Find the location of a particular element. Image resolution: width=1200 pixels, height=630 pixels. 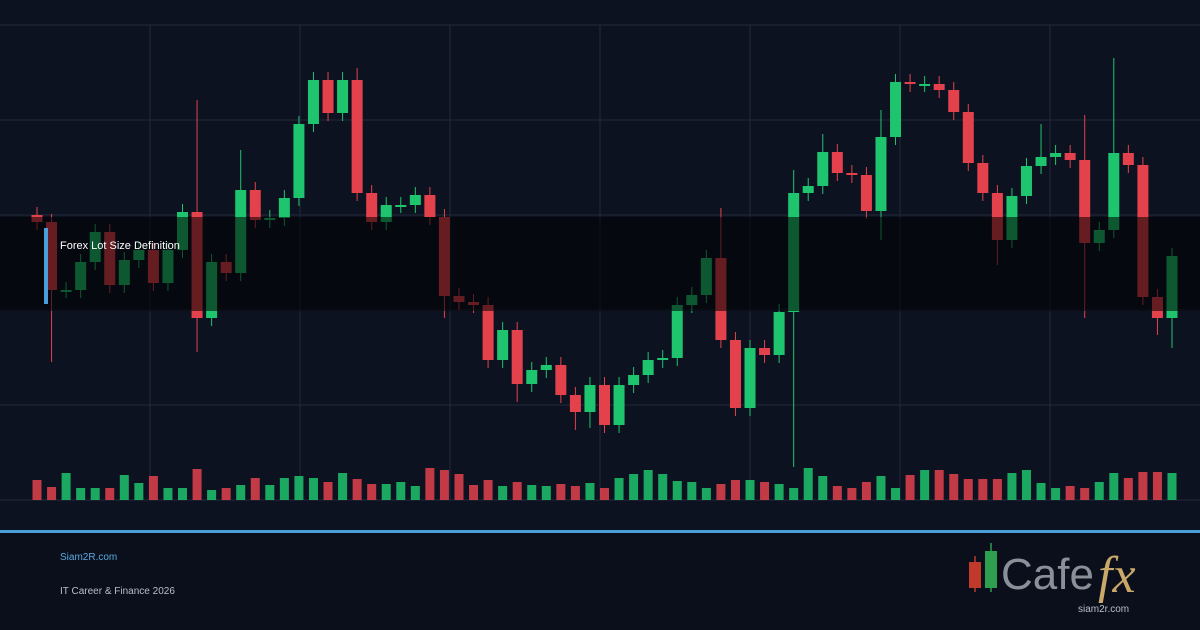

logo-accent: fx is located at coordinates (1117, 575).